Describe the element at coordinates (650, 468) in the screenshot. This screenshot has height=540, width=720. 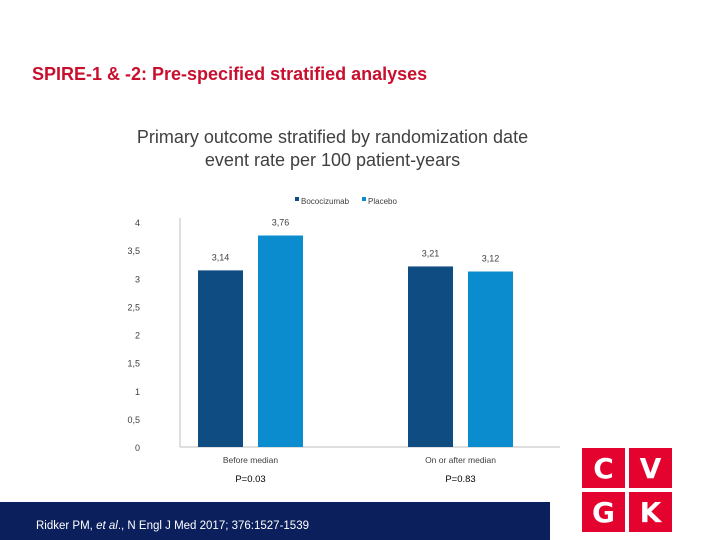
I see `logo-letter: V` at that location.